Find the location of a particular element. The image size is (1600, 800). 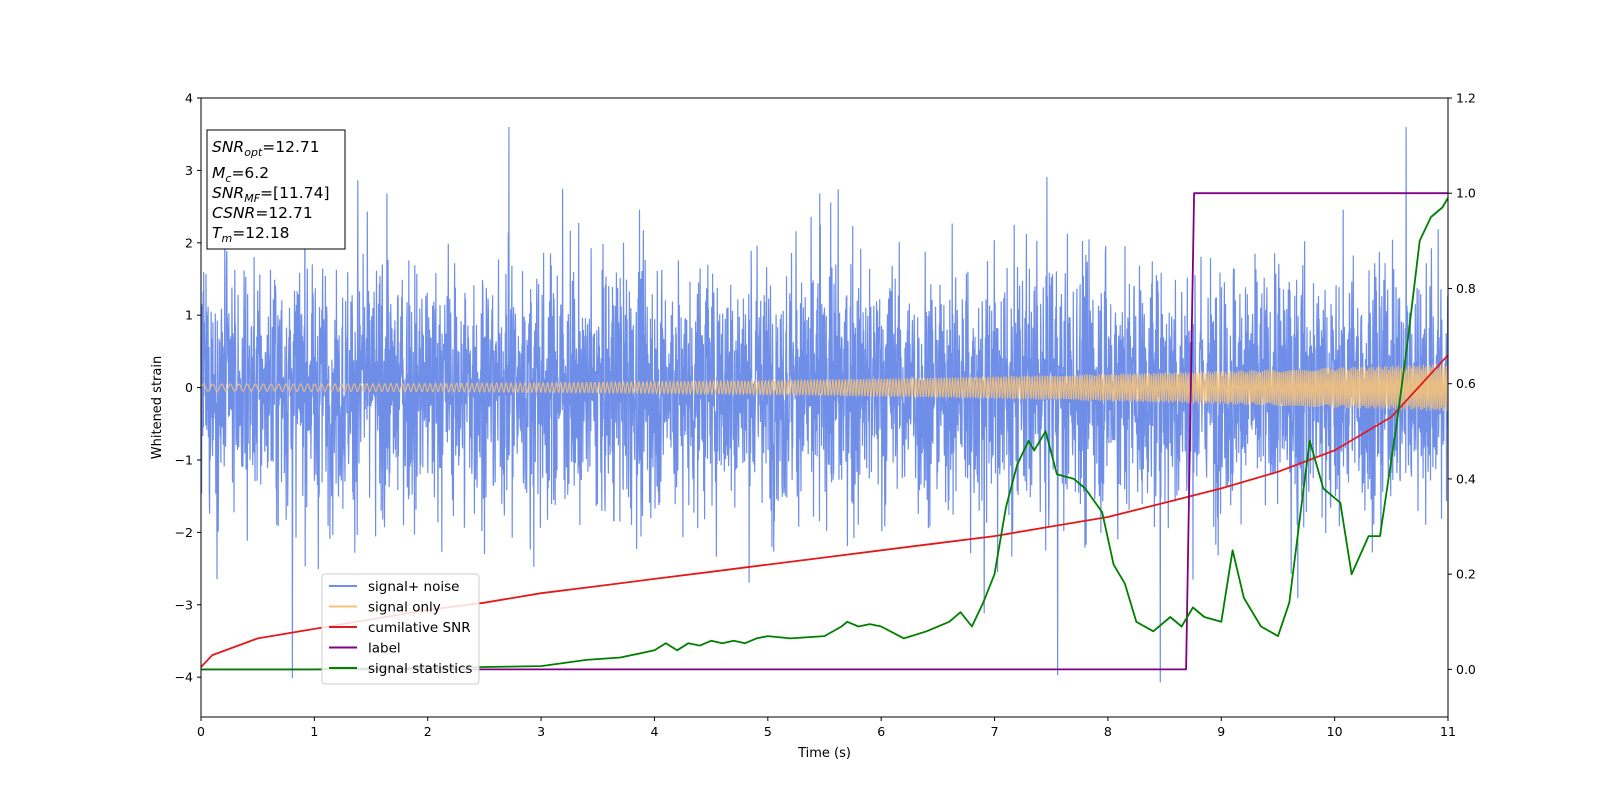

y-right-tick-label: 0.2 is located at coordinates (1466, 574).